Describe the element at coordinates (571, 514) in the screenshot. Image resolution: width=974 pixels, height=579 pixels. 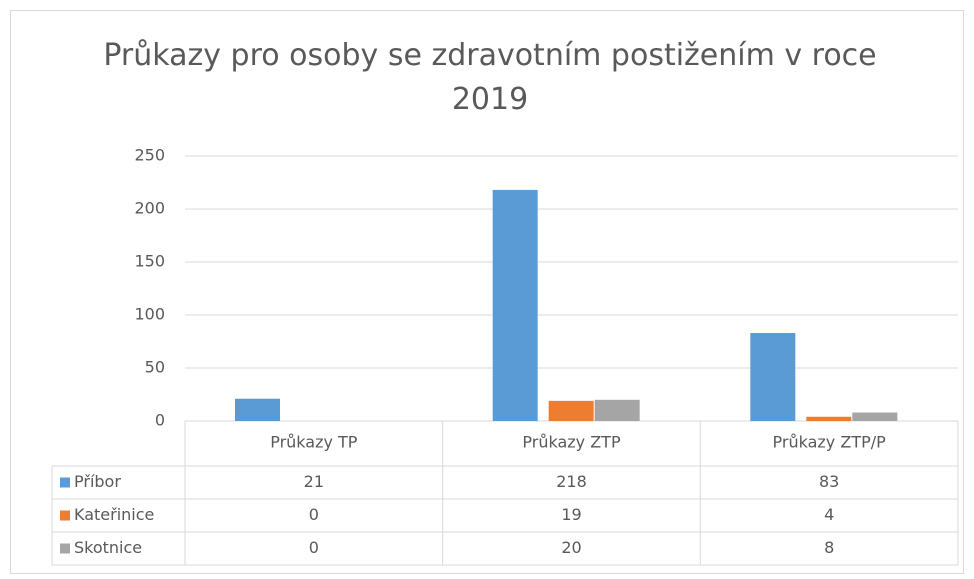
I see `table-value: 19` at that location.